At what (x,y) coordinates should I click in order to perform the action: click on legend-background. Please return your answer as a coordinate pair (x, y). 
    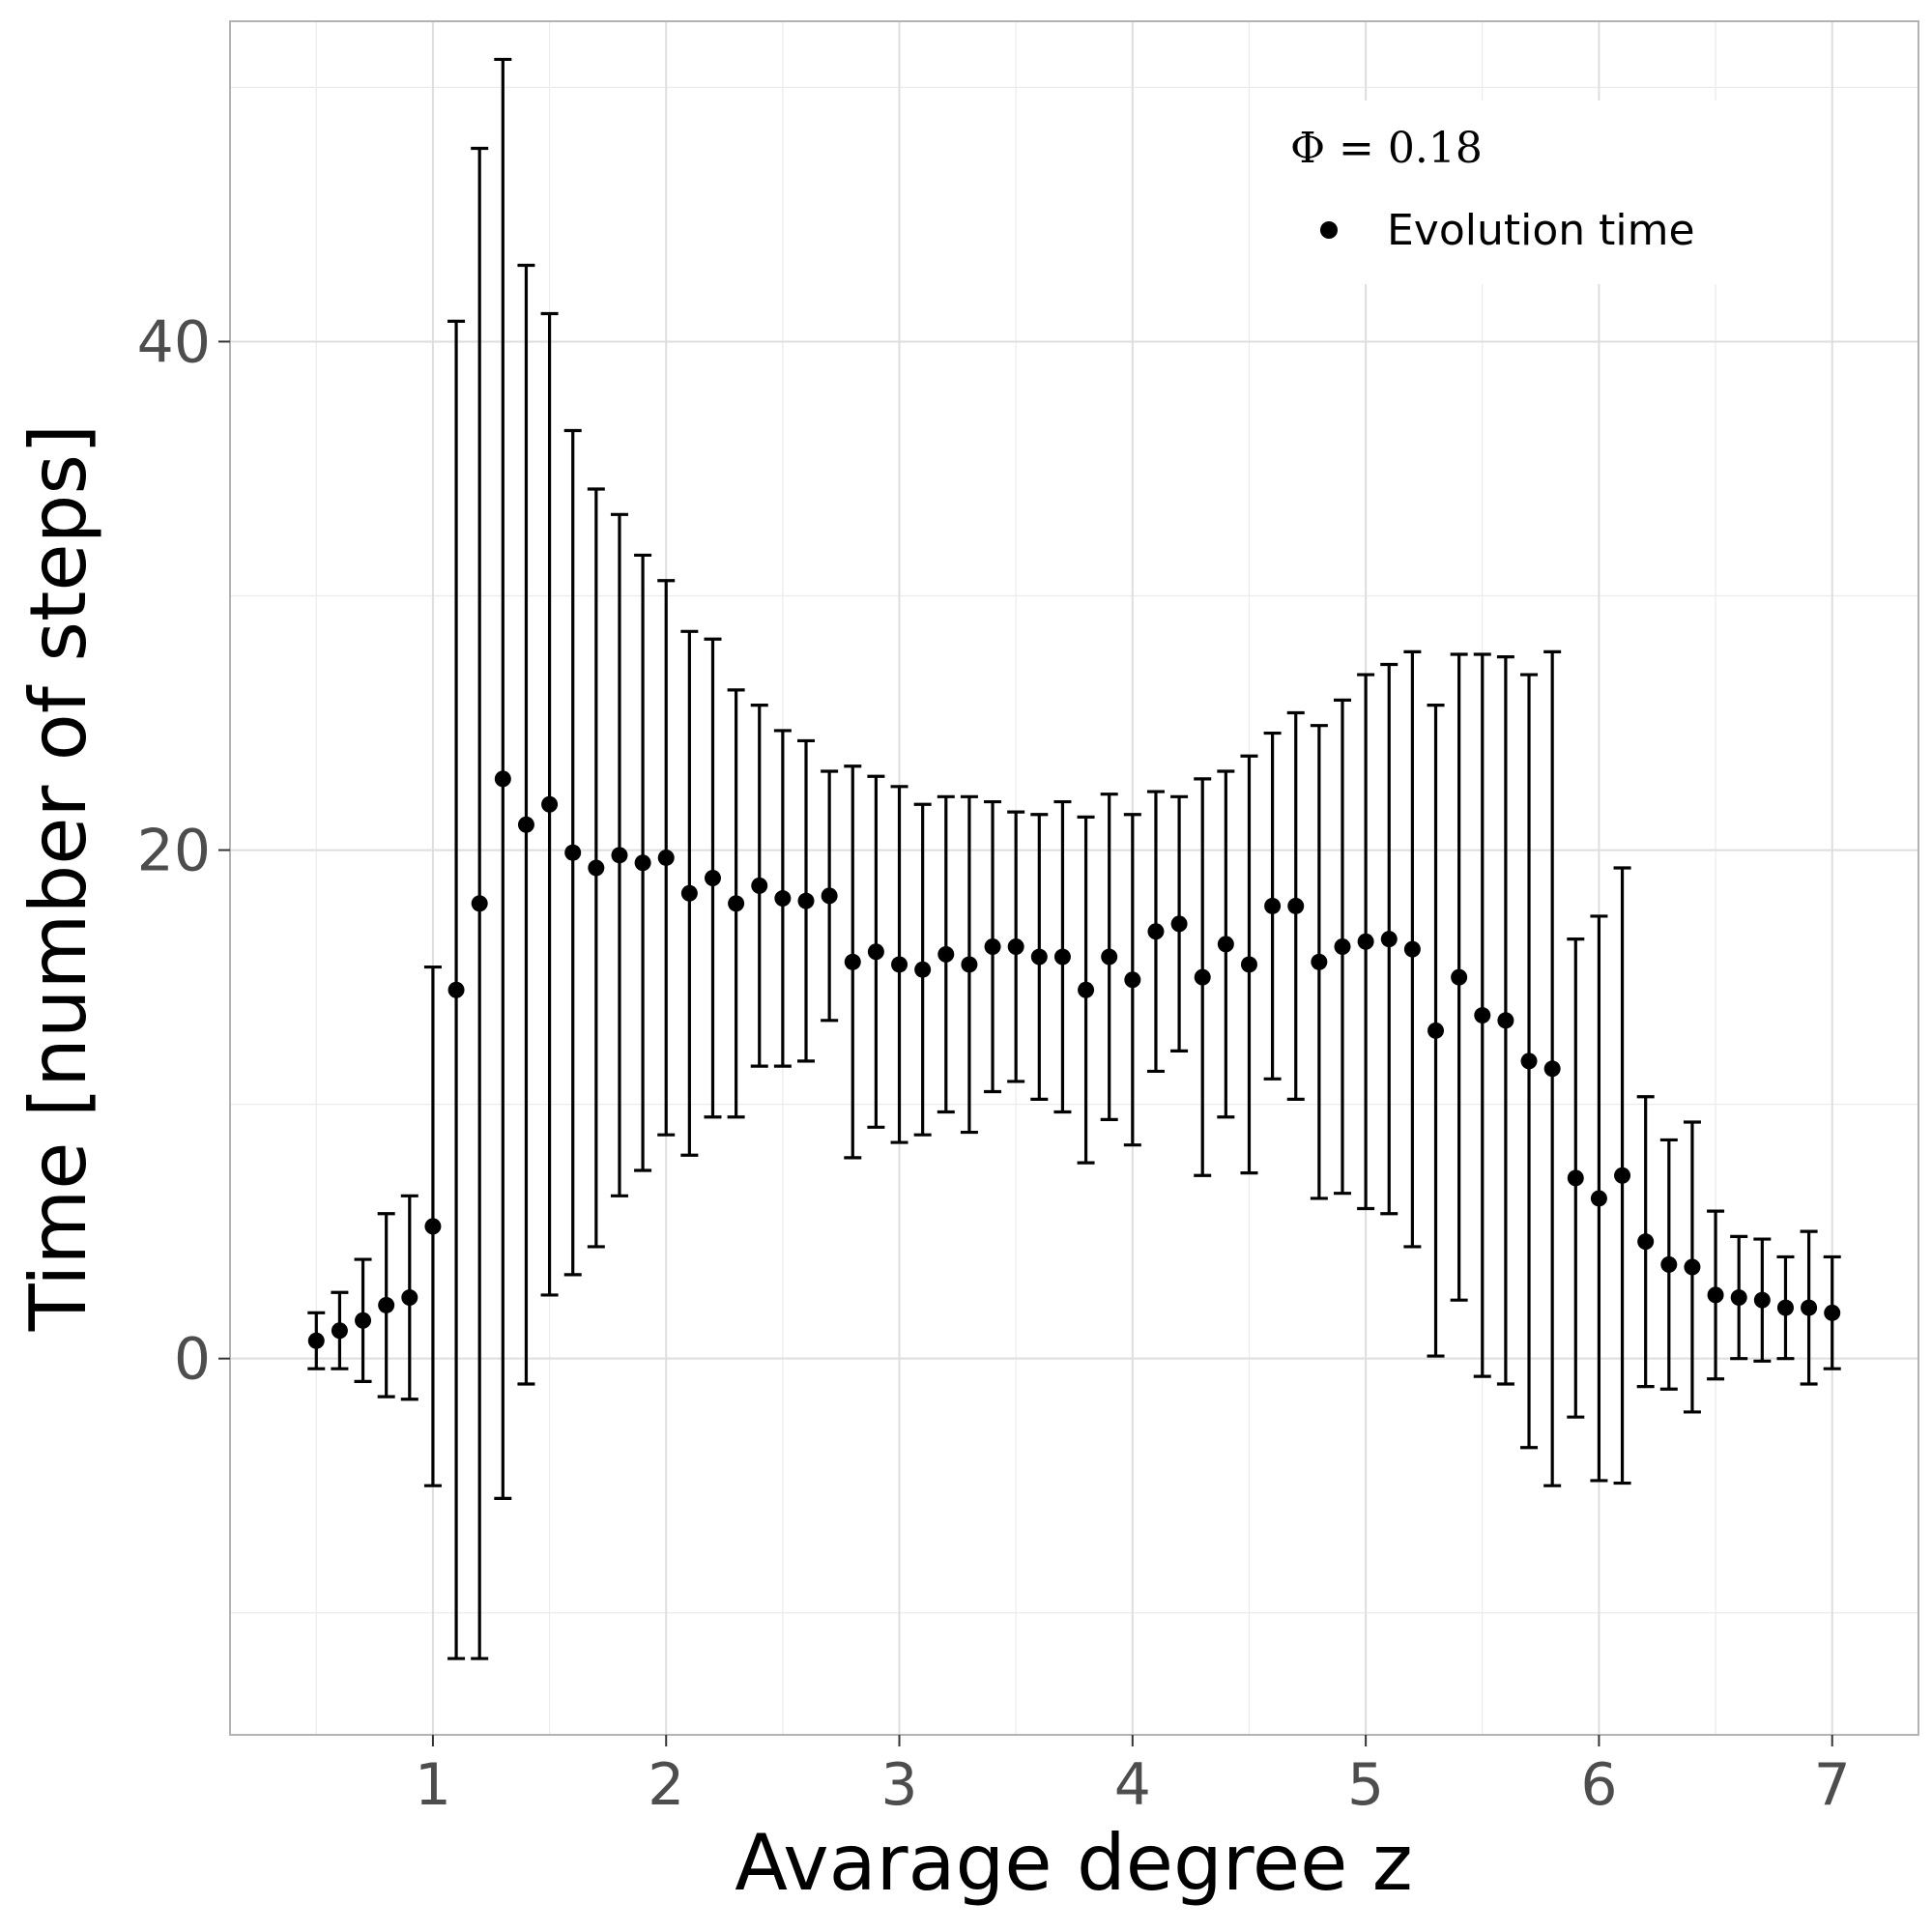
    Looking at the image, I should click on (1494, 192).